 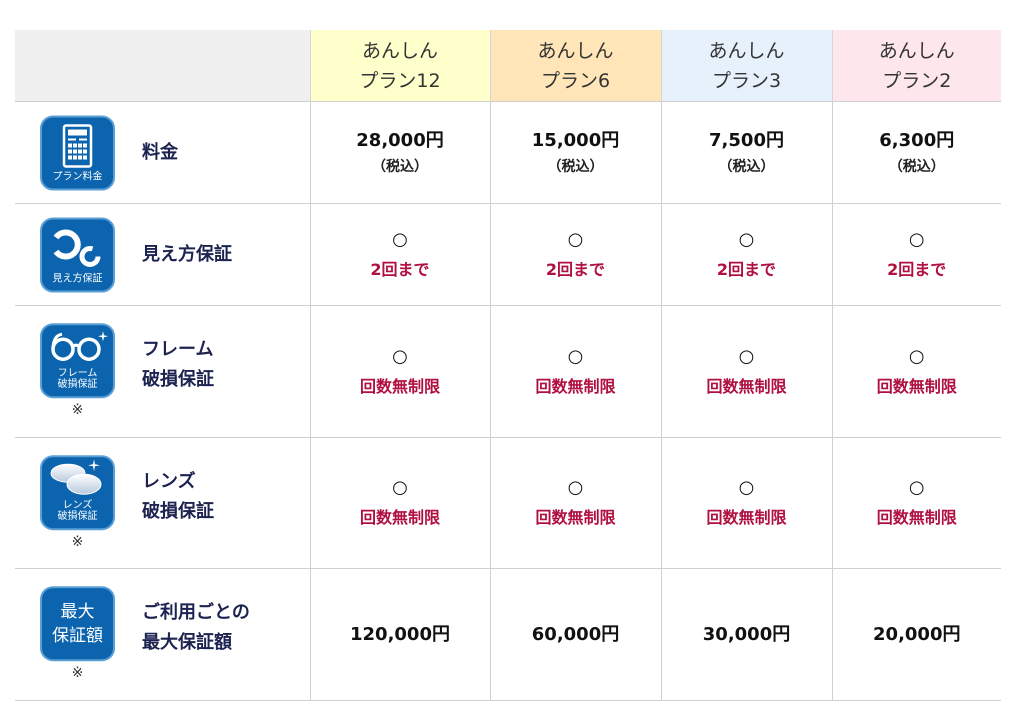 I want to click on row-label-cell: 見え方保証 見え方保証, so click(x=162, y=254).